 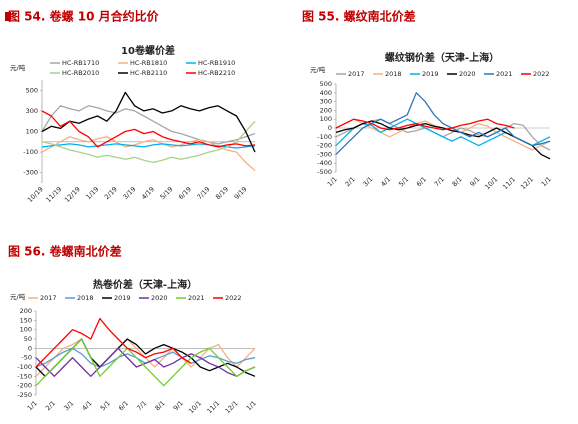 I want to click on header-icon, so click(x=8, y=16).